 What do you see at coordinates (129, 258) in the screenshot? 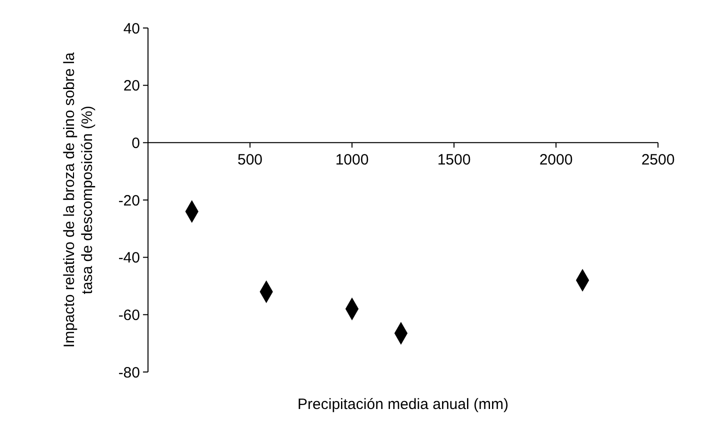
I see `y-tick-label: -40` at bounding box center [129, 258].